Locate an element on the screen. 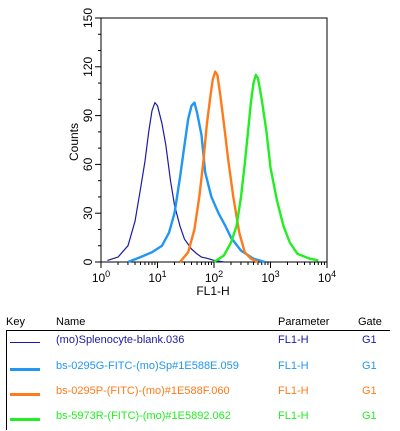  legend-header-name: Name is located at coordinates (71, 322).